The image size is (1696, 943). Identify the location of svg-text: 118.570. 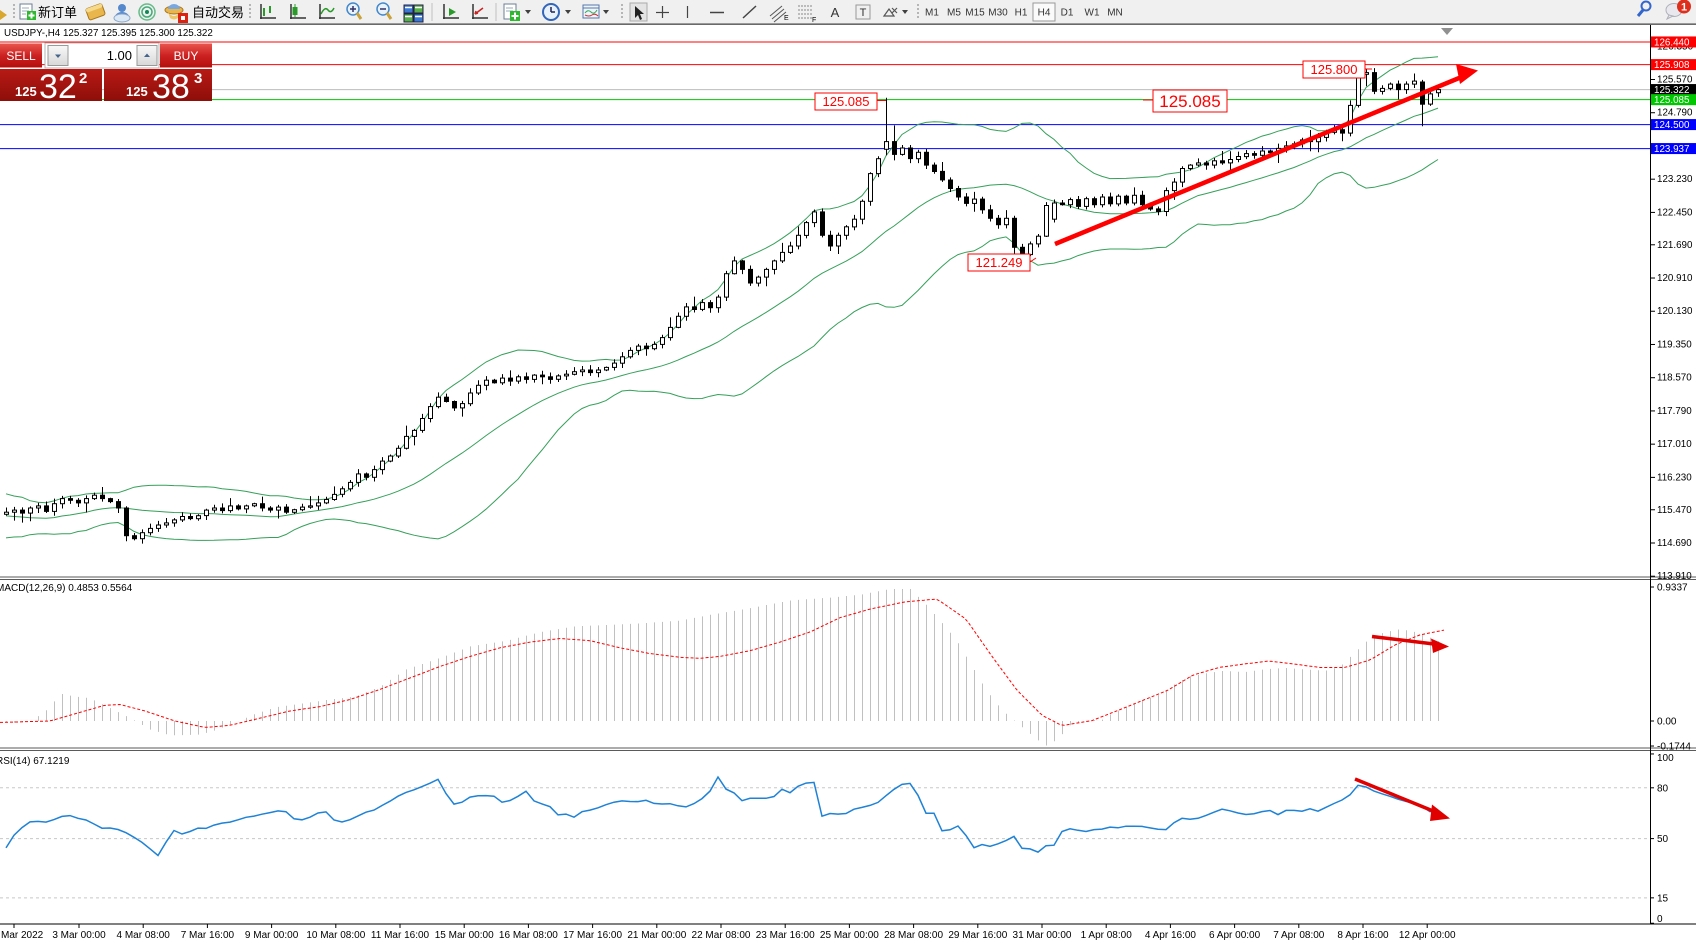
(1674, 378).